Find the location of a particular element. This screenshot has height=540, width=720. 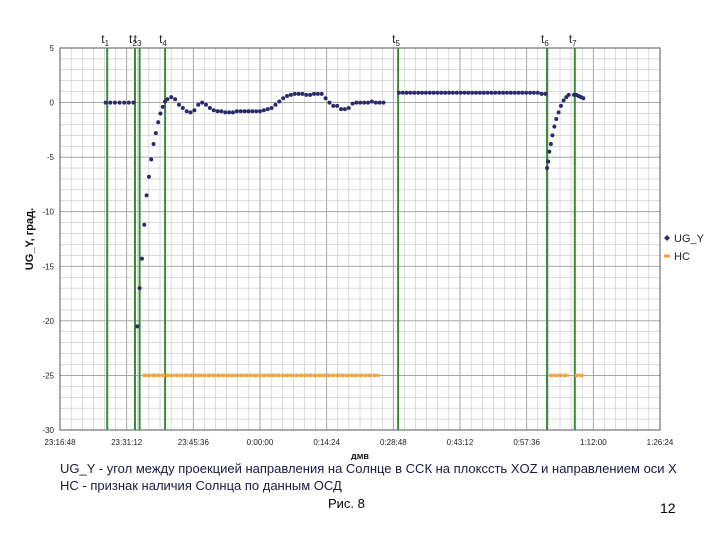

event-label-t4: t4 is located at coordinates (163, 40).